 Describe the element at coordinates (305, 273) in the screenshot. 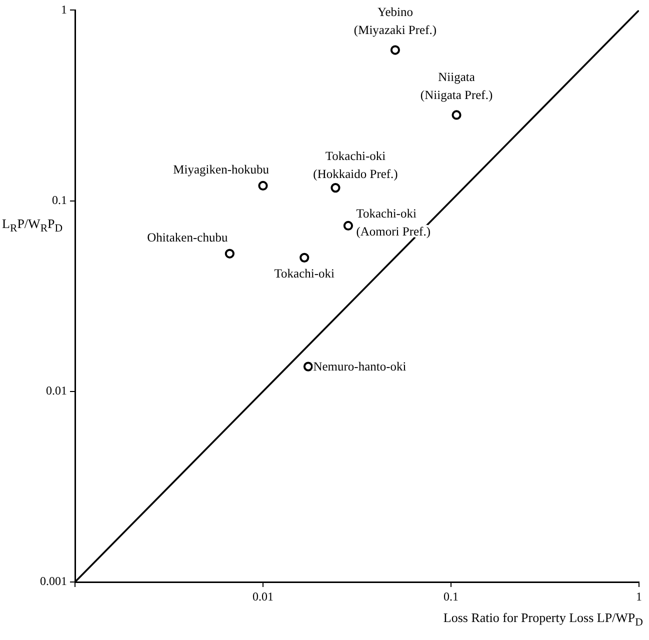

I see `annotation: Tokachi-oki` at that location.